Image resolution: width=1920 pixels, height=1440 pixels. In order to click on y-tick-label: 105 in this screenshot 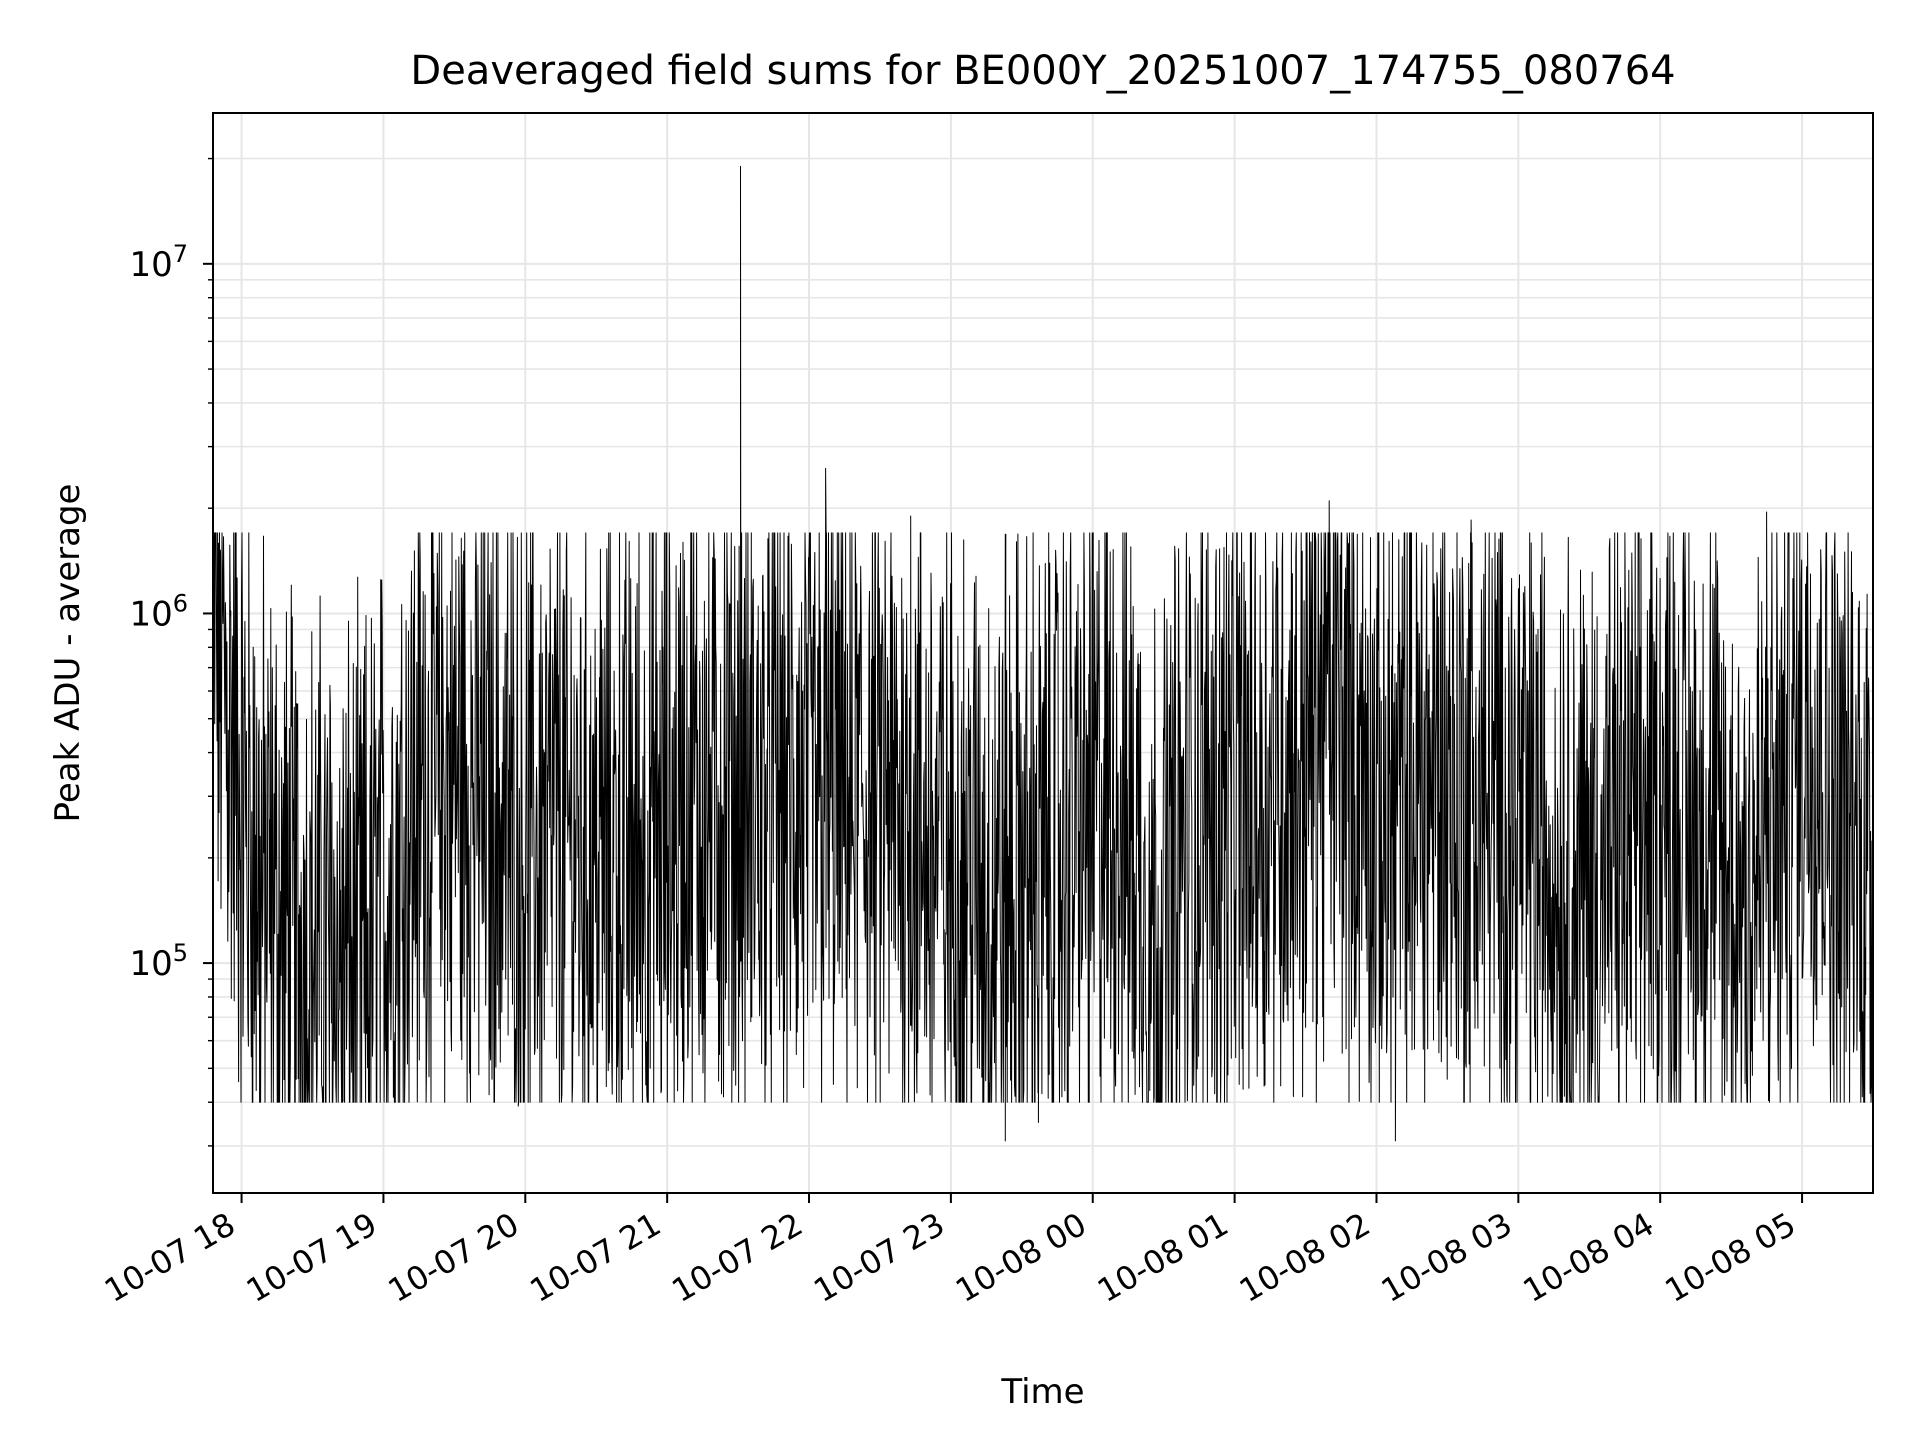, I will do `click(158, 961)`.